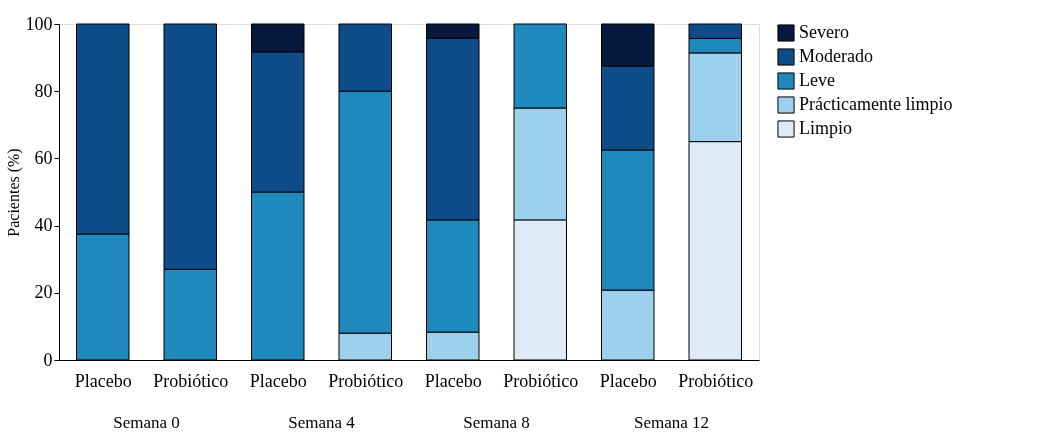  I want to click on legend-label: Moderado, so click(836, 56).